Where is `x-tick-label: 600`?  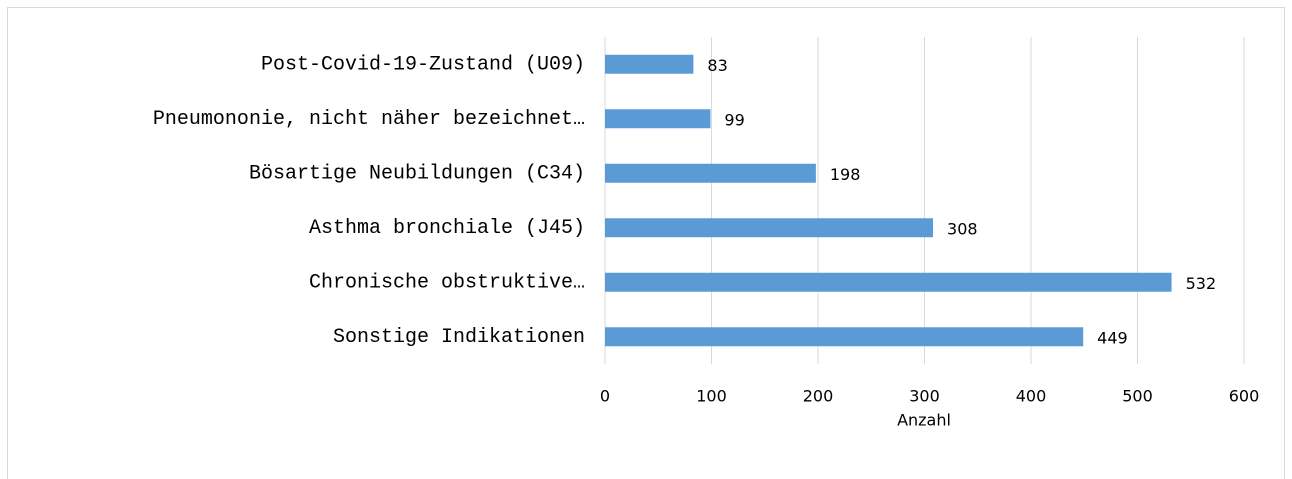 x-tick-label: 600 is located at coordinates (1244, 396).